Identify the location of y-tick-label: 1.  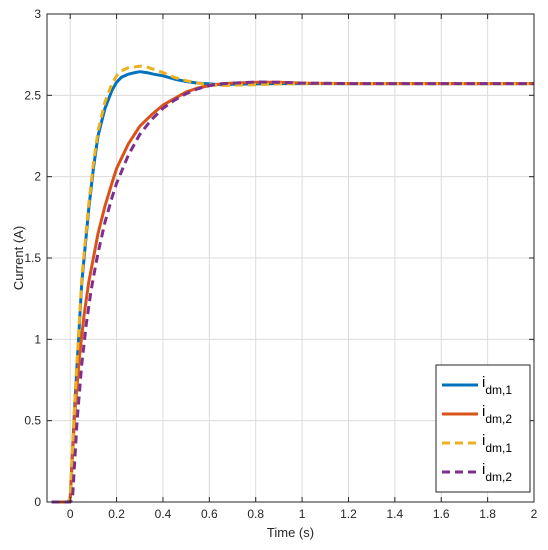
(37, 339).